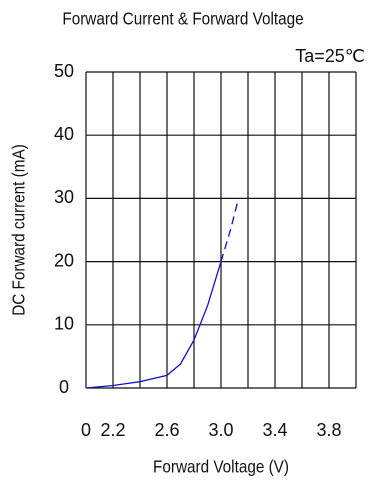  Describe the element at coordinates (274, 430) in the screenshot. I see `x-tick-label: 3.4` at that location.